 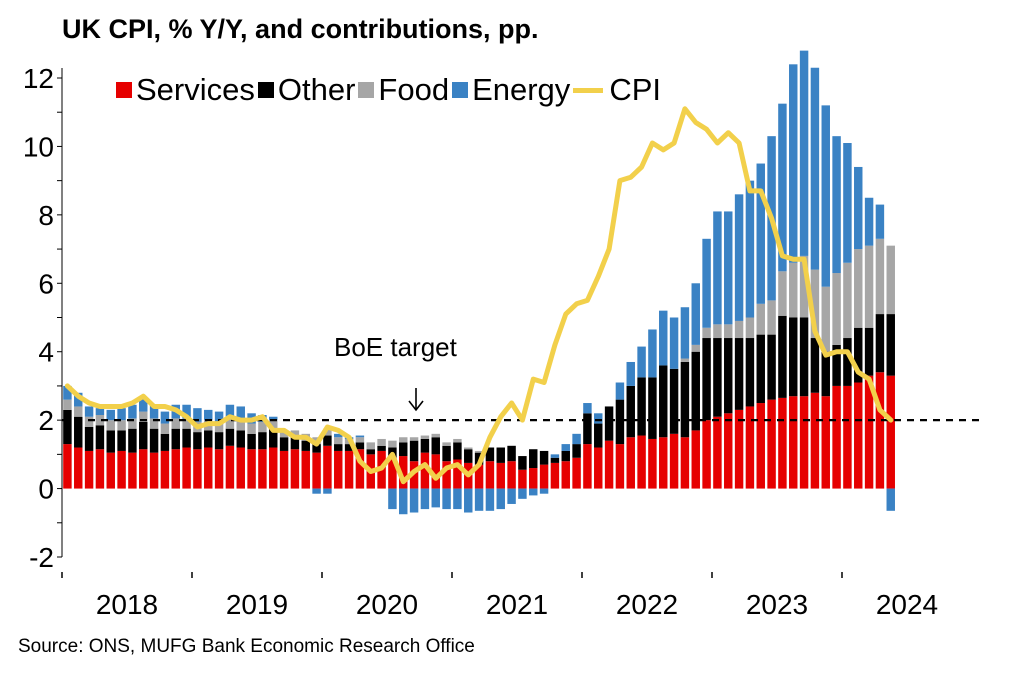 What do you see at coordinates (46, 352) in the screenshot?
I see `y-tick-label: 4` at bounding box center [46, 352].